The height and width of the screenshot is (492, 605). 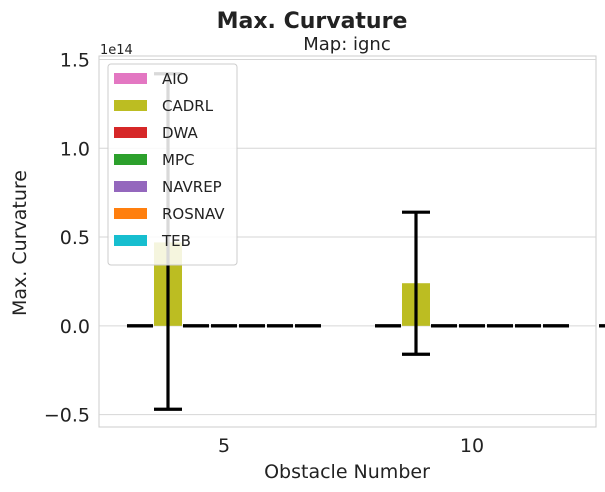 I want to click on legend-label-teb: TEB, so click(x=176, y=241).